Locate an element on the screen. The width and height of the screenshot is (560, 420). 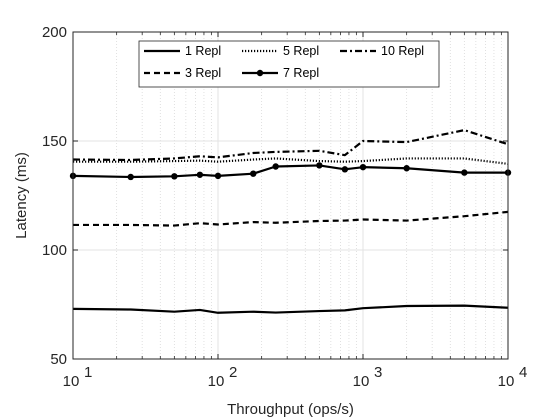
y-tick-labels: 50 100 150 200 is located at coordinates (54, 196).